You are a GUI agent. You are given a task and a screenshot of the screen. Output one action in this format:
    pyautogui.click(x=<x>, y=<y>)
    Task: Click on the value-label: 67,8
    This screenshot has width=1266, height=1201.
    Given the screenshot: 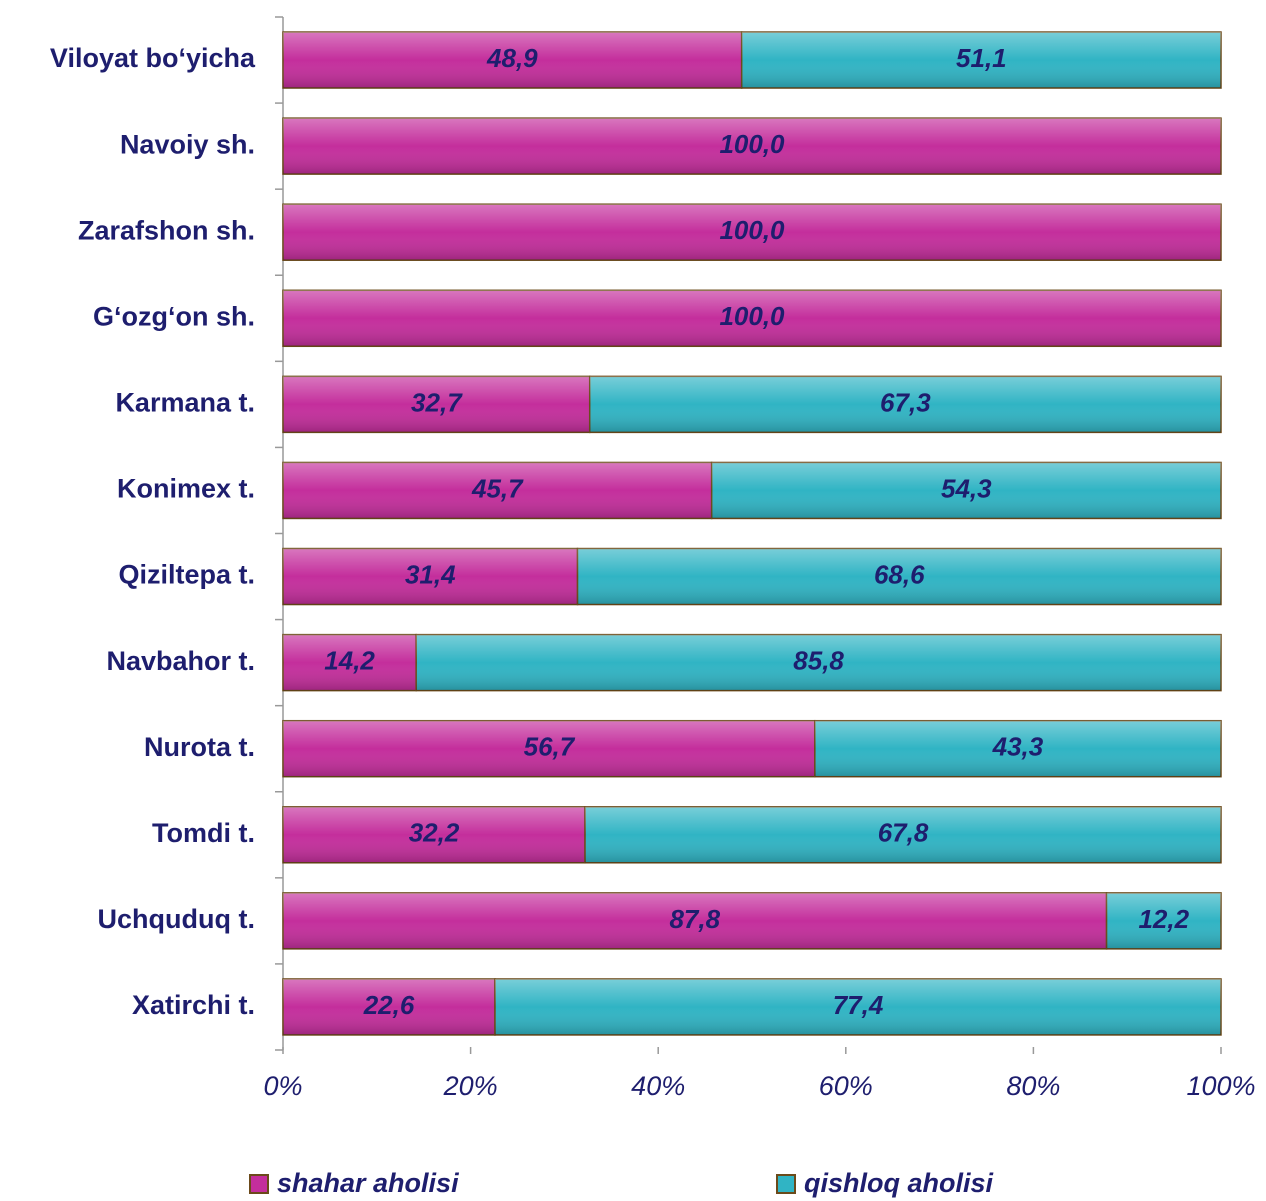 What is the action you would take?
    pyautogui.click(x=903, y=833)
    